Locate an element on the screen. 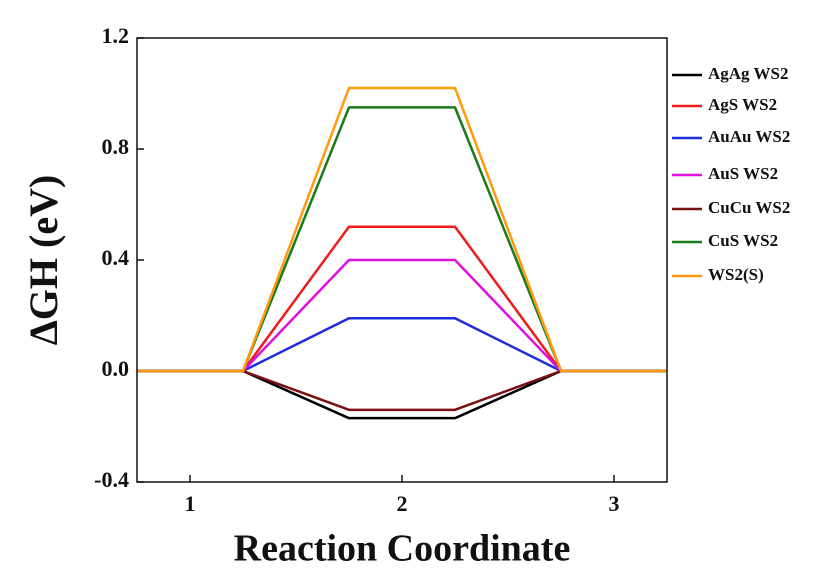  legend-label: CuCu WS2 is located at coordinates (749, 207).